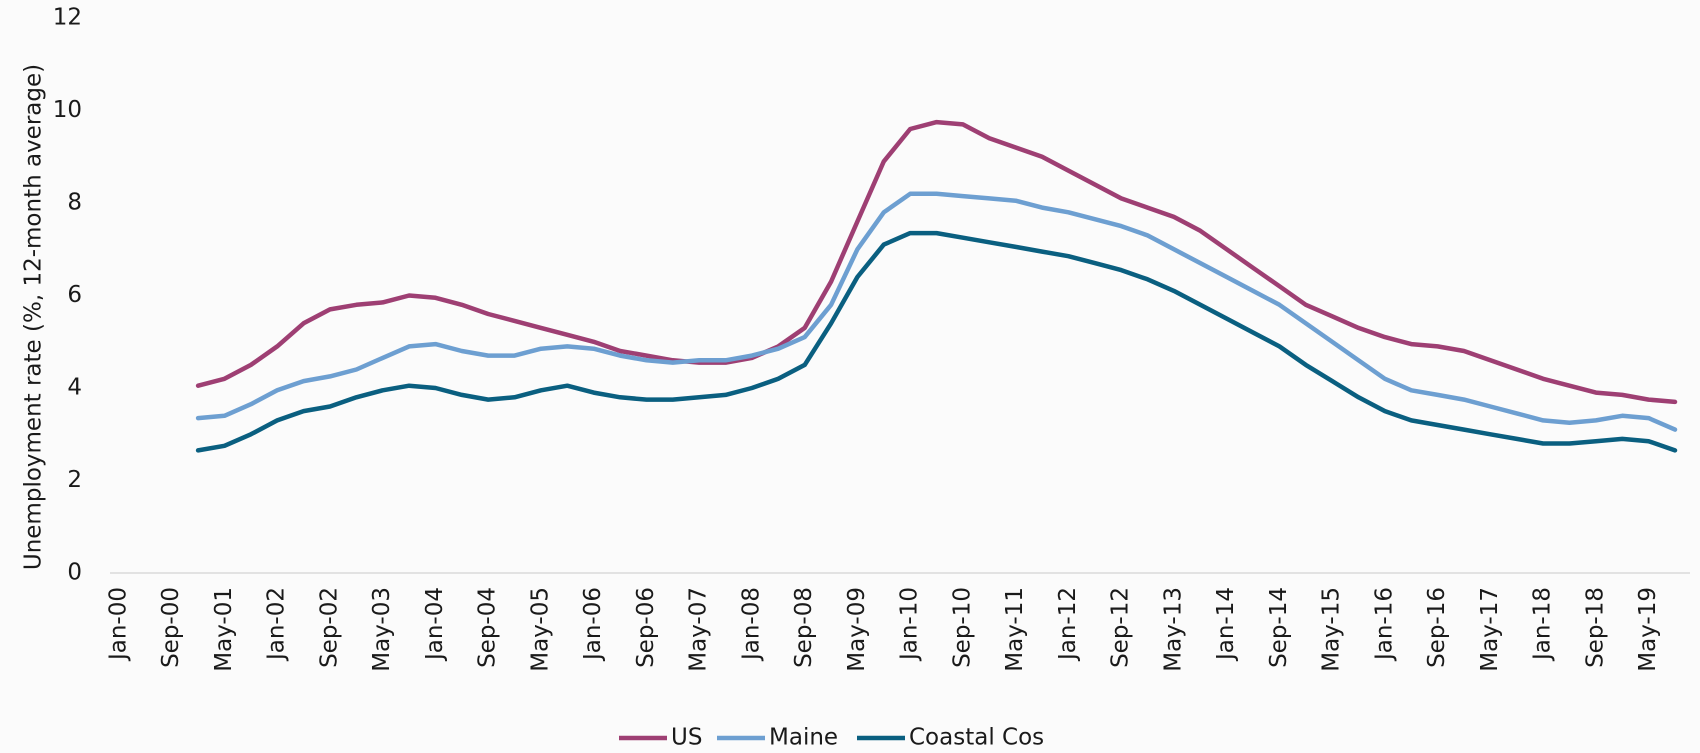  I want to click on y-tick-label: 4, so click(74, 388).